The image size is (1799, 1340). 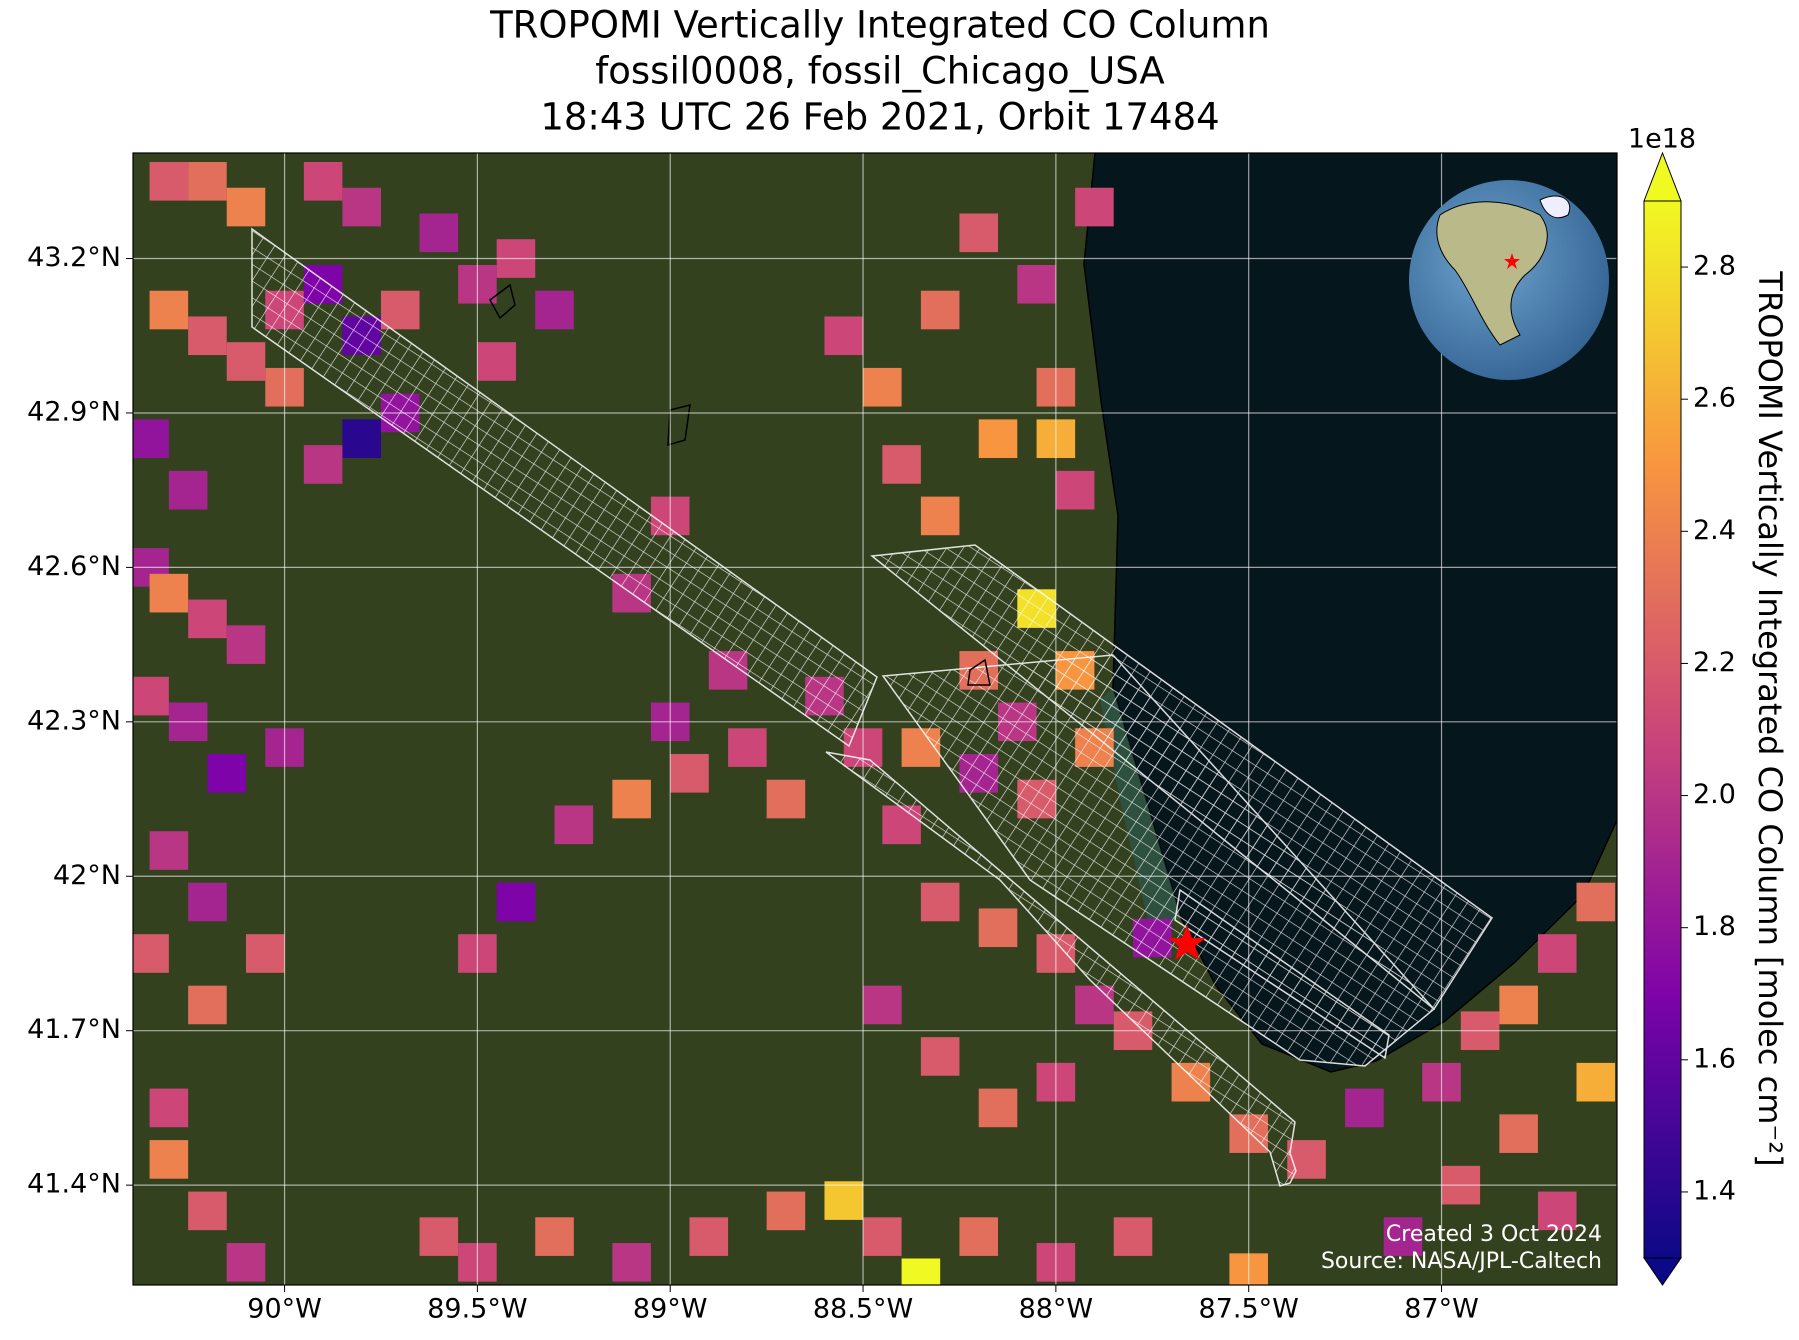 What do you see at coordinates (879, 117) in the screenshot?
I see `subtitle-line: 18:43 UTC 26 Feb 2021, Orbit 17484` at bounding box center [879, 117].